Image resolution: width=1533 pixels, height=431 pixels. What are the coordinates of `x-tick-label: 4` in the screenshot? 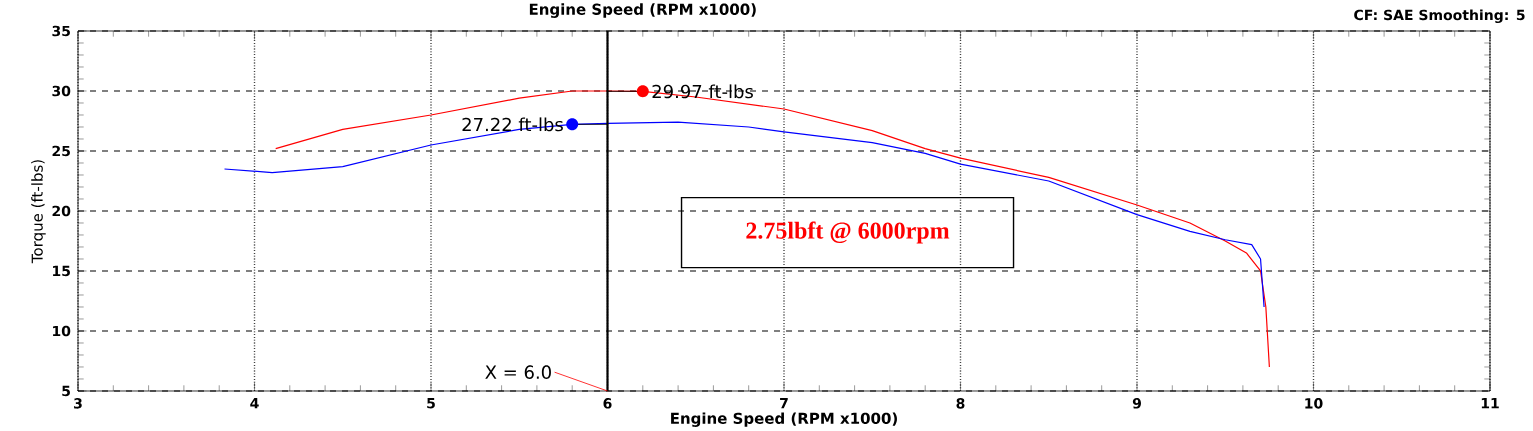 It's located at (254, 403).